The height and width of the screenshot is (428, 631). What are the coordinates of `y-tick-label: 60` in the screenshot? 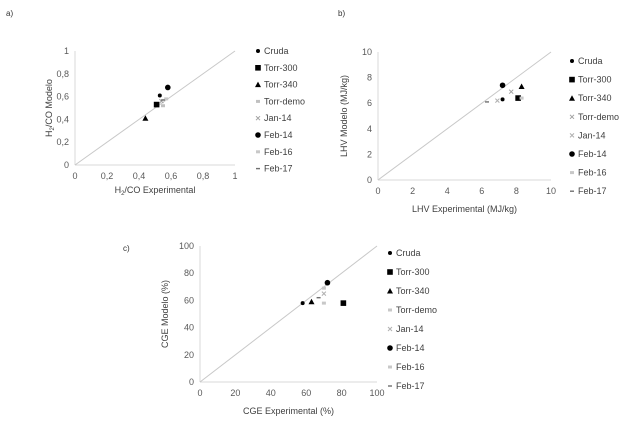 It's located at (189, 300).